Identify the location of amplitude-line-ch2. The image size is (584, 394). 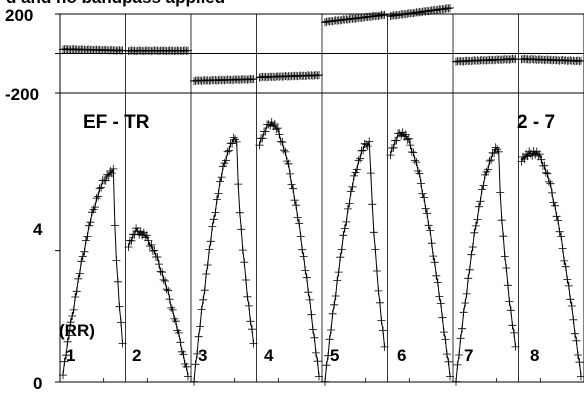
(158, 301).